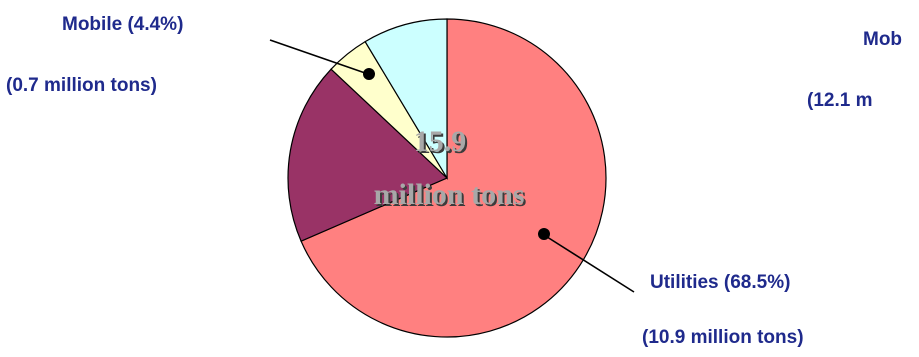 The width and height of the screenshot is (919, 357). I want to click on mobile-leader-line, so click(319, 57).